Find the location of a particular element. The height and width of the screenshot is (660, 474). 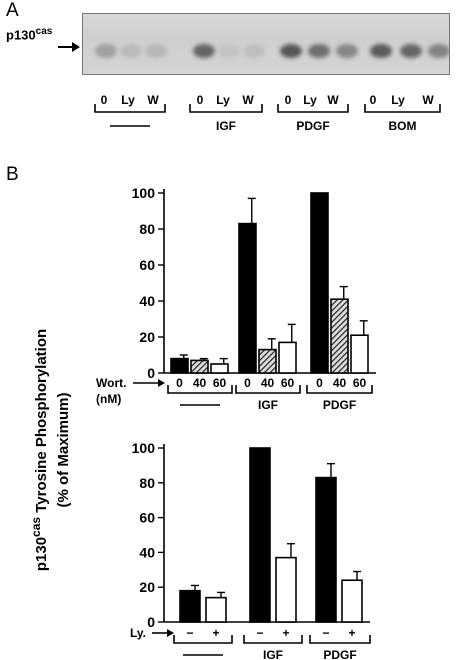

p130-text: p130 is located at coordinates (21, 35).